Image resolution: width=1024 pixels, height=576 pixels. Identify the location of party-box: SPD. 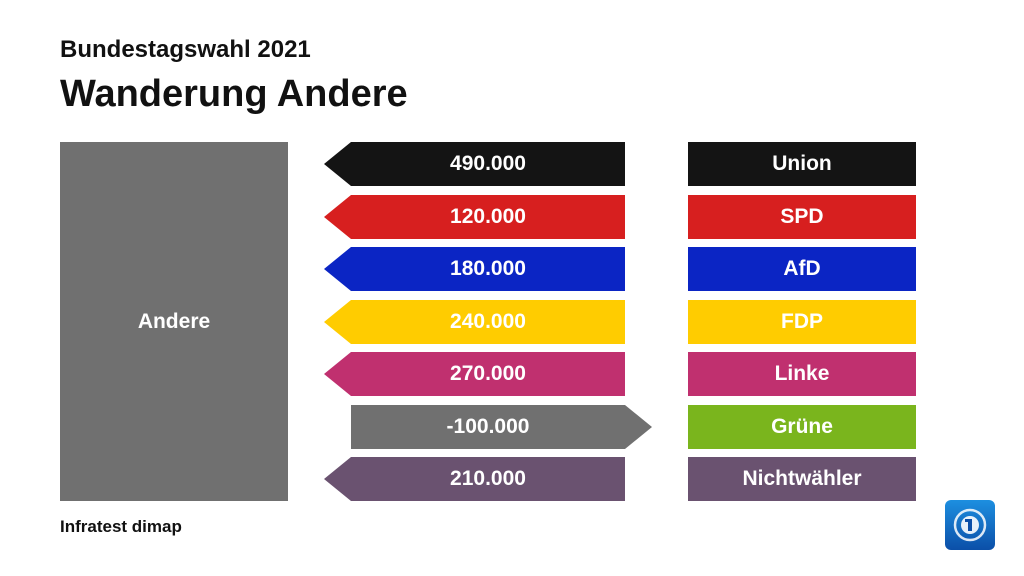
(802, 217).